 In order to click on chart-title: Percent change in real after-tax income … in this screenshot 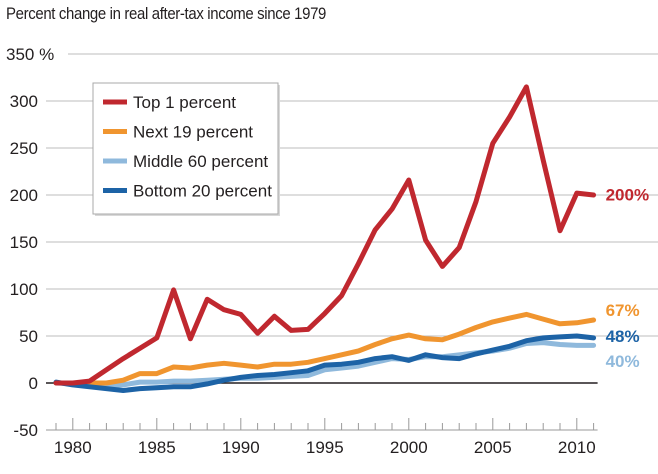, I will do `click(166, 13)`.